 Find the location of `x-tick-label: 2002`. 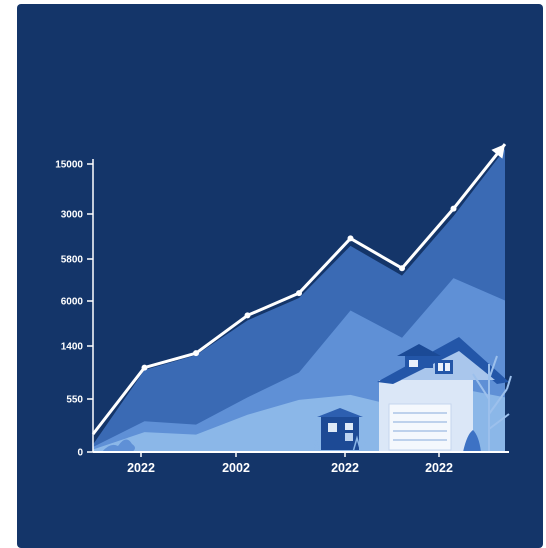

x-tick-label: 2002 is located at coordinates (236, 468).